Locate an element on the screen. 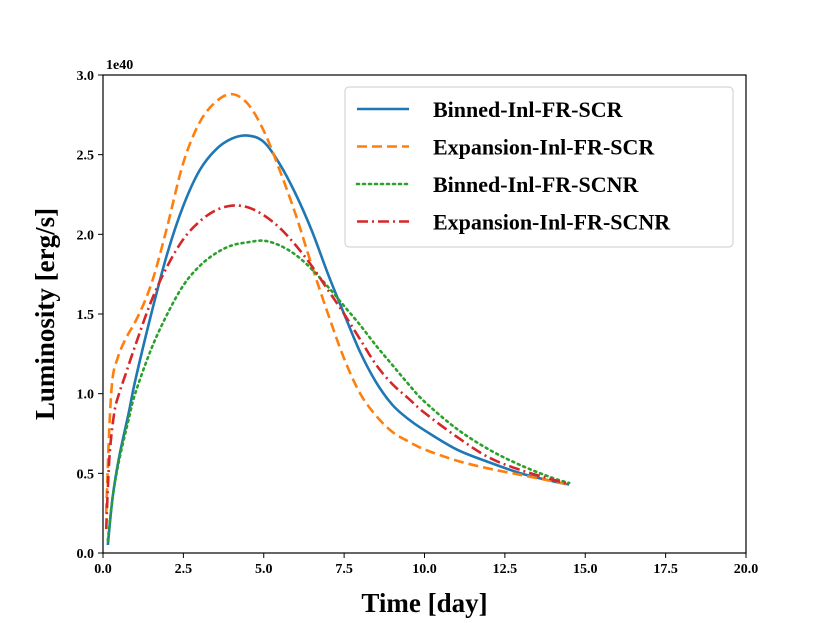  y-offset-label: 1e40 is located at coordinates (119, 65).